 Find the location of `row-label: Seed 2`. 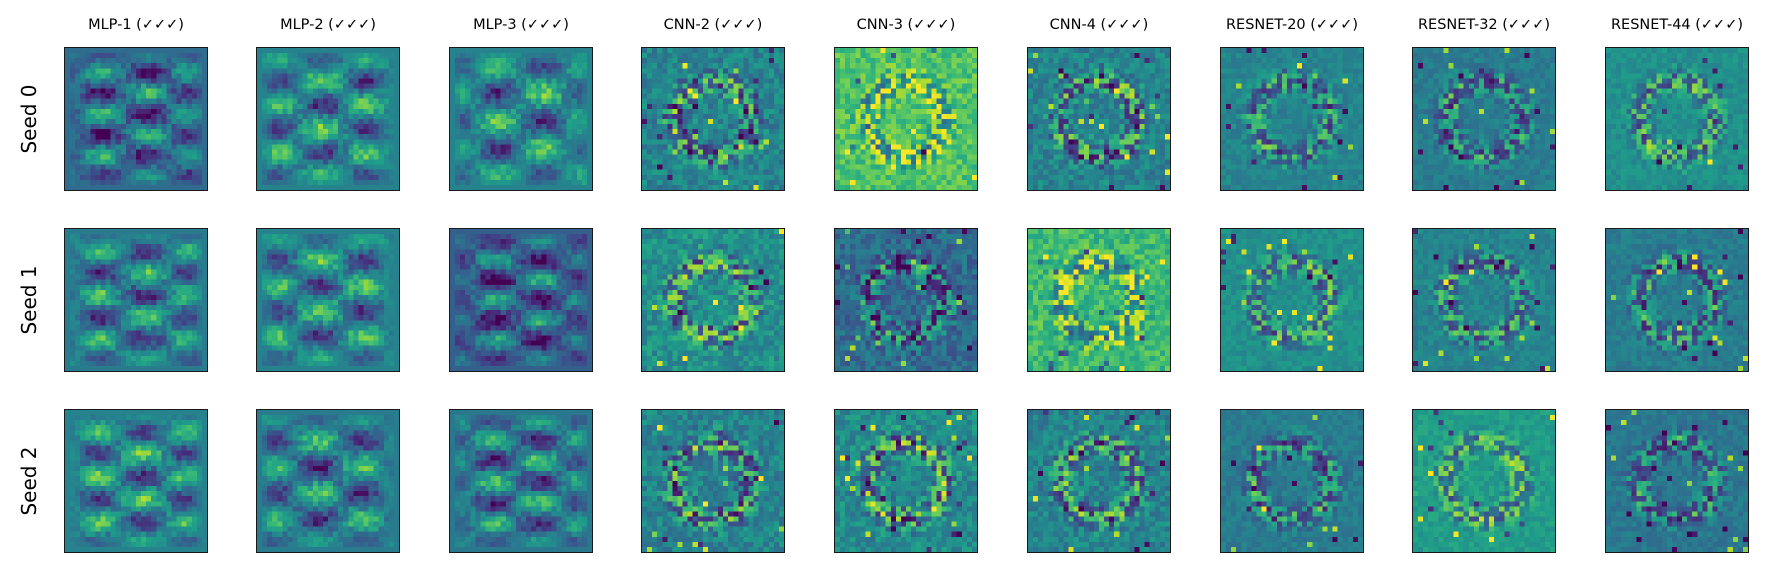

row-label: Seed 2 is located at coordinates (29, 481).